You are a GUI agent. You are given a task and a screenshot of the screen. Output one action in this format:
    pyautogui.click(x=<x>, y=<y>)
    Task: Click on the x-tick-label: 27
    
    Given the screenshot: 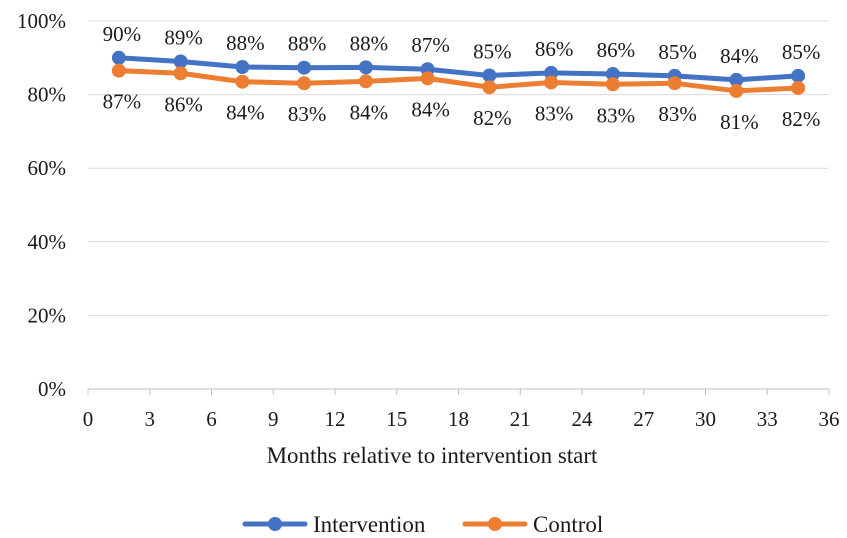 What is the action you would take?
    pyautogui.click(x=643, y=419)
    